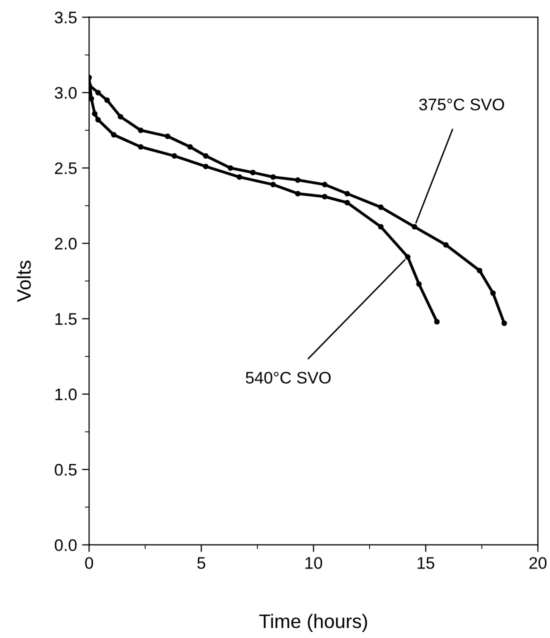  I want to click on x-tick-label: 0, so click(89, 563).